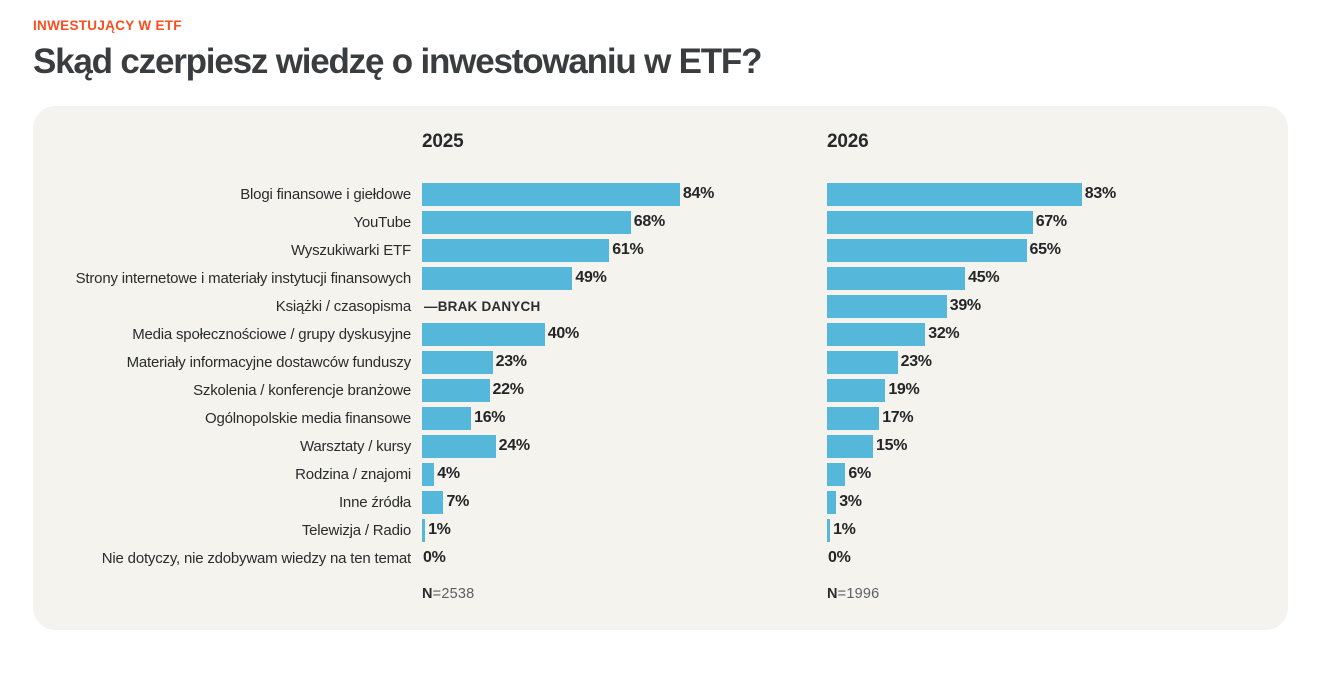  Describe the element at coordinates (624, 502) in the screenshot. I see `bar-cell-2025: 7%` at that location.